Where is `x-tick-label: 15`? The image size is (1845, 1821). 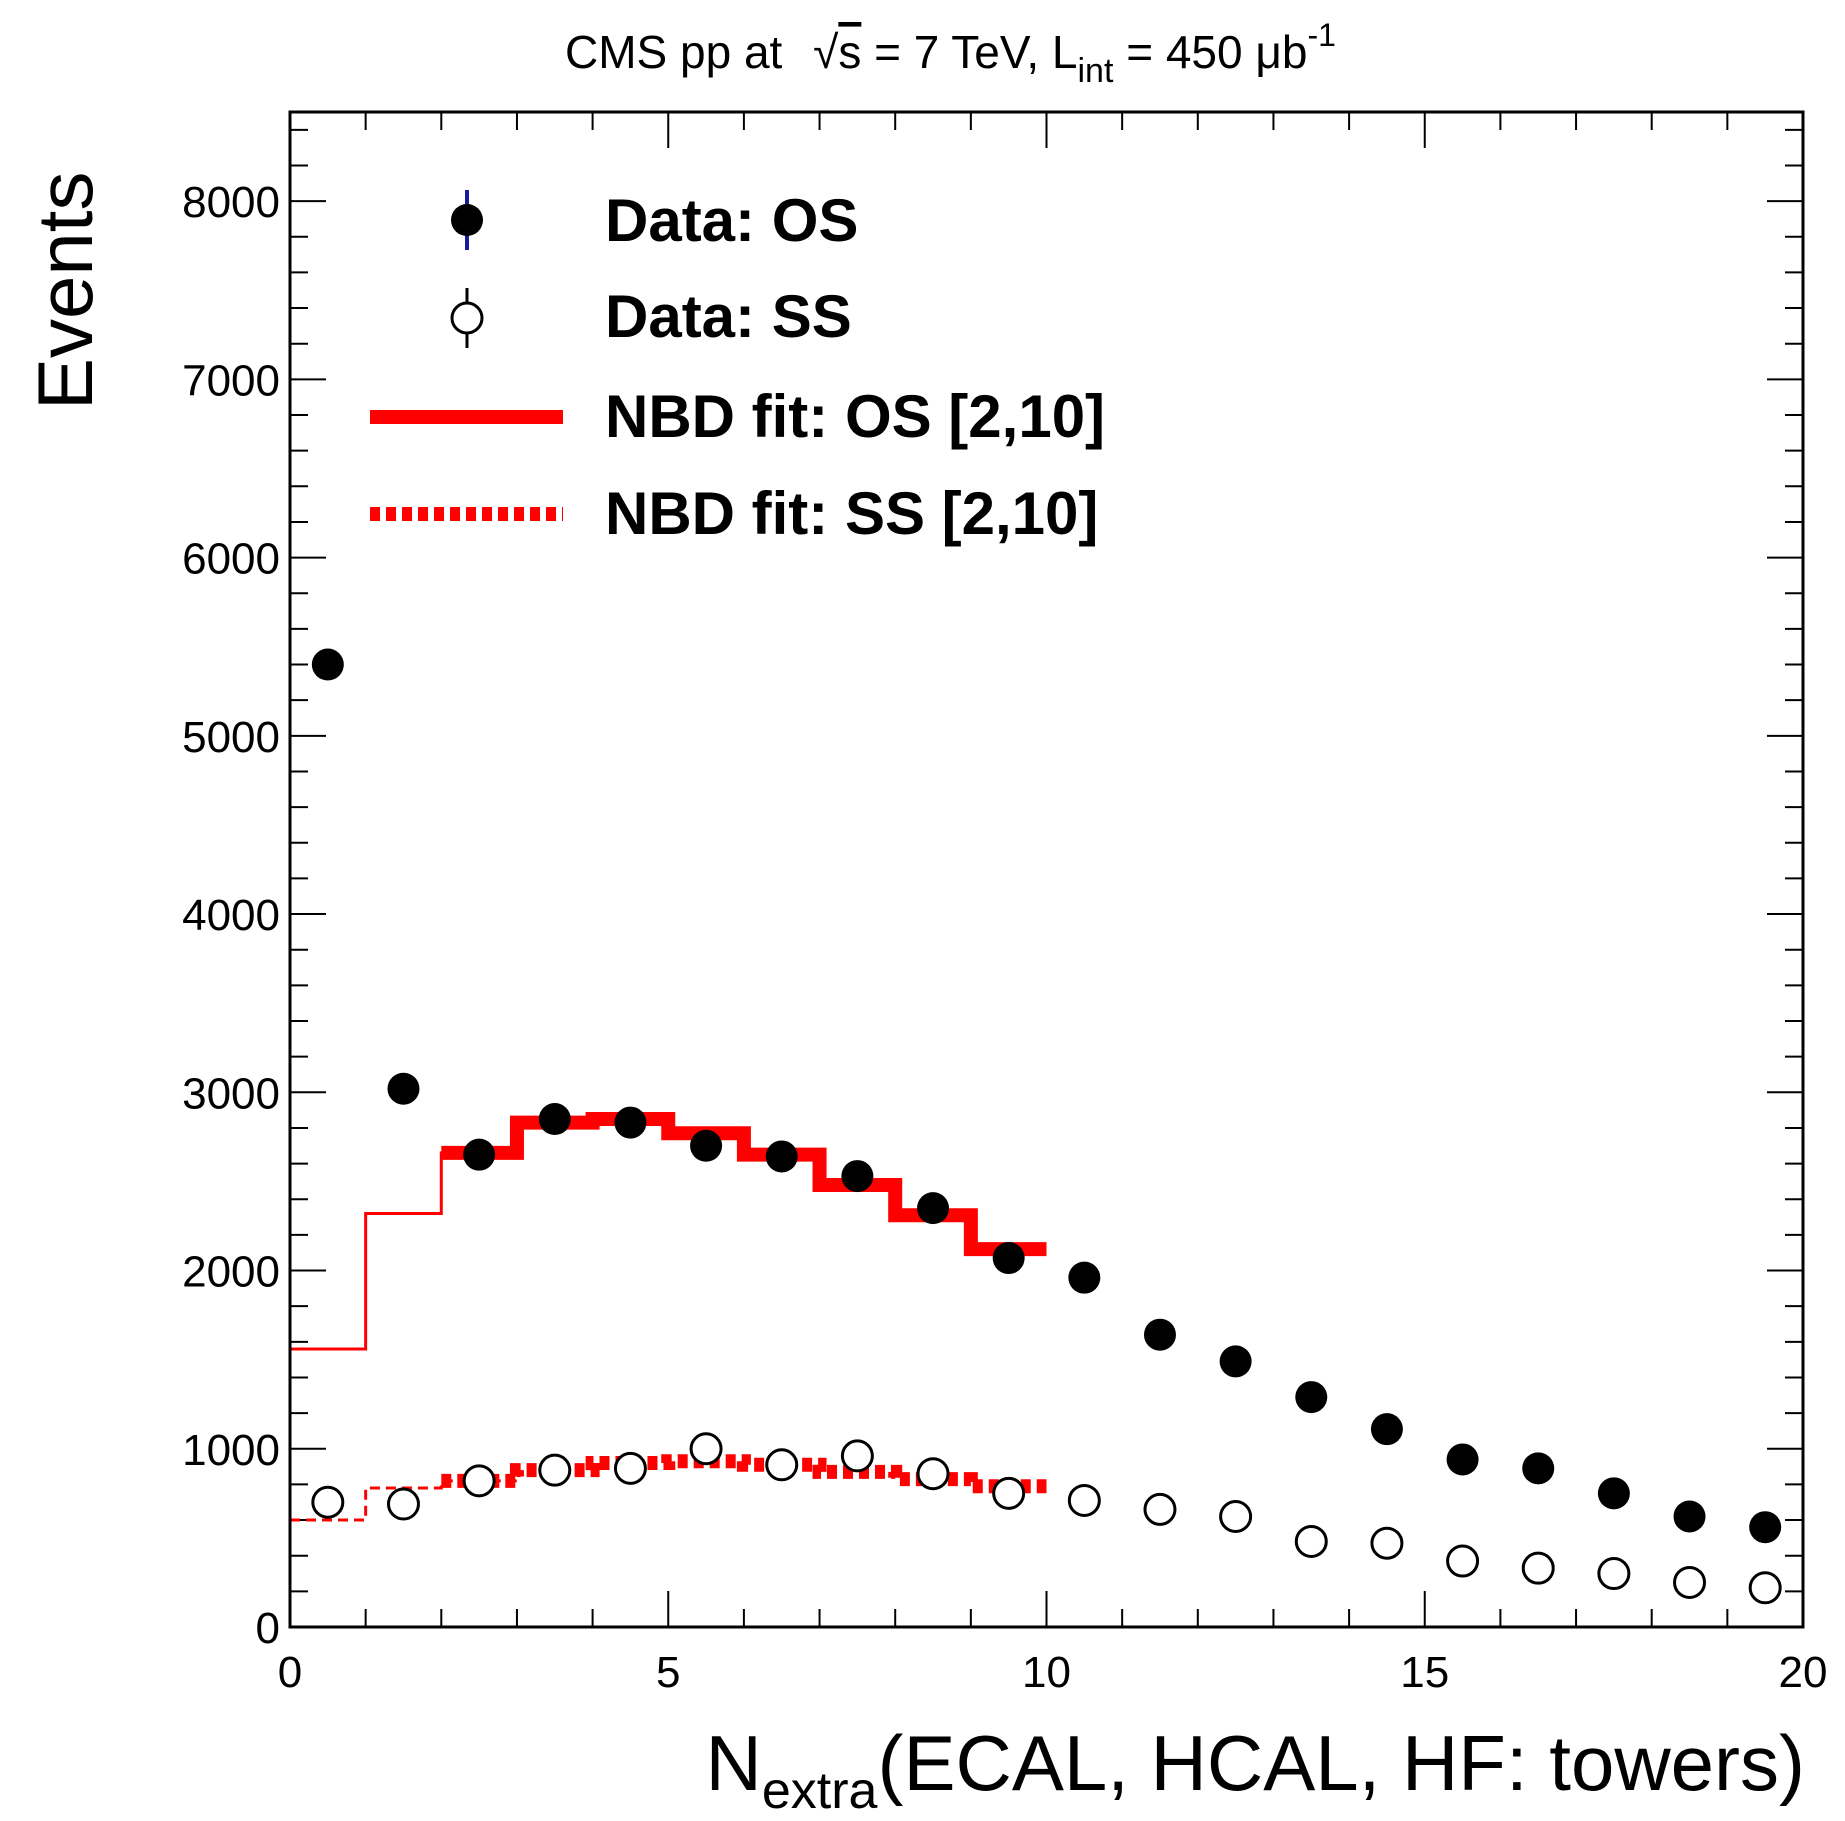 x-tick-label: 15 is located at coordinates (1424, 1672).